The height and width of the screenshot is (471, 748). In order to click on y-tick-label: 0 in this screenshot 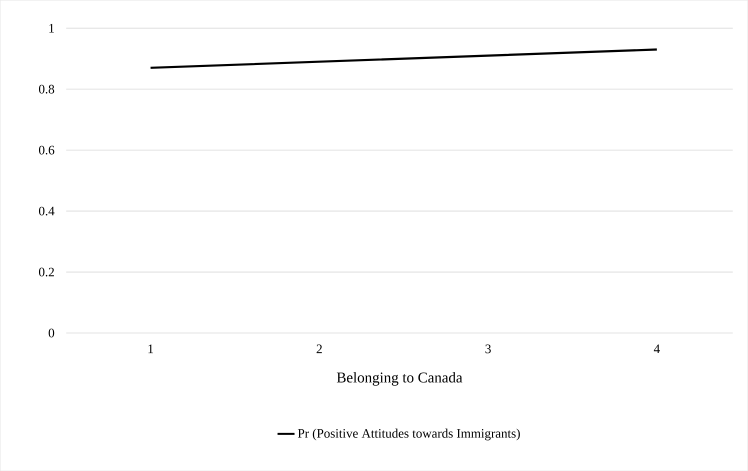, I will do `click(51, 333)`.